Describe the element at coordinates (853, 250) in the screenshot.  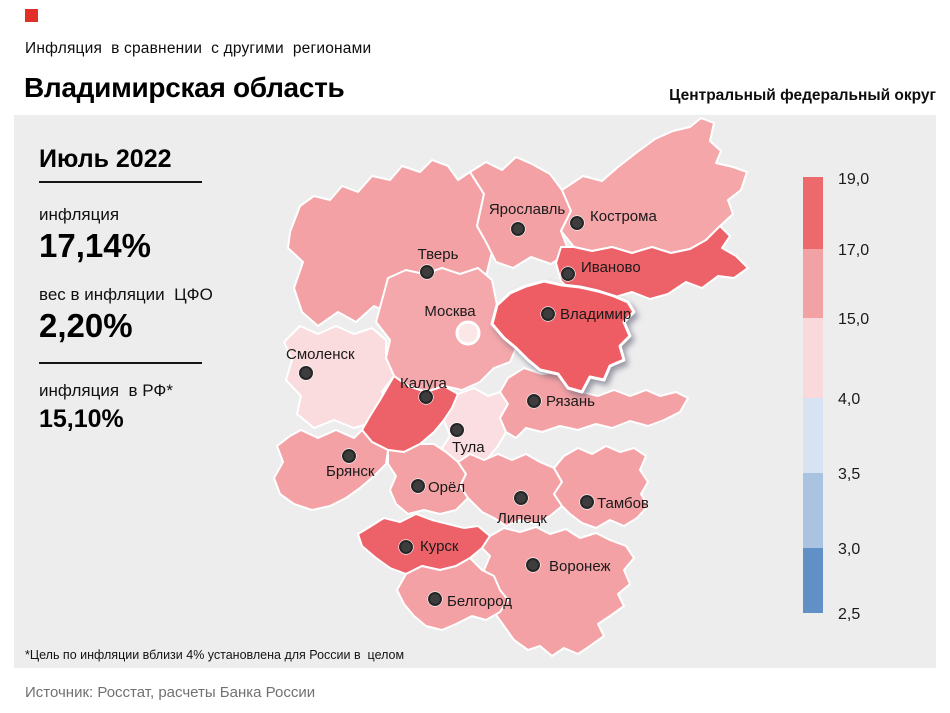
I see `legend-tick: 17,0` at that location.